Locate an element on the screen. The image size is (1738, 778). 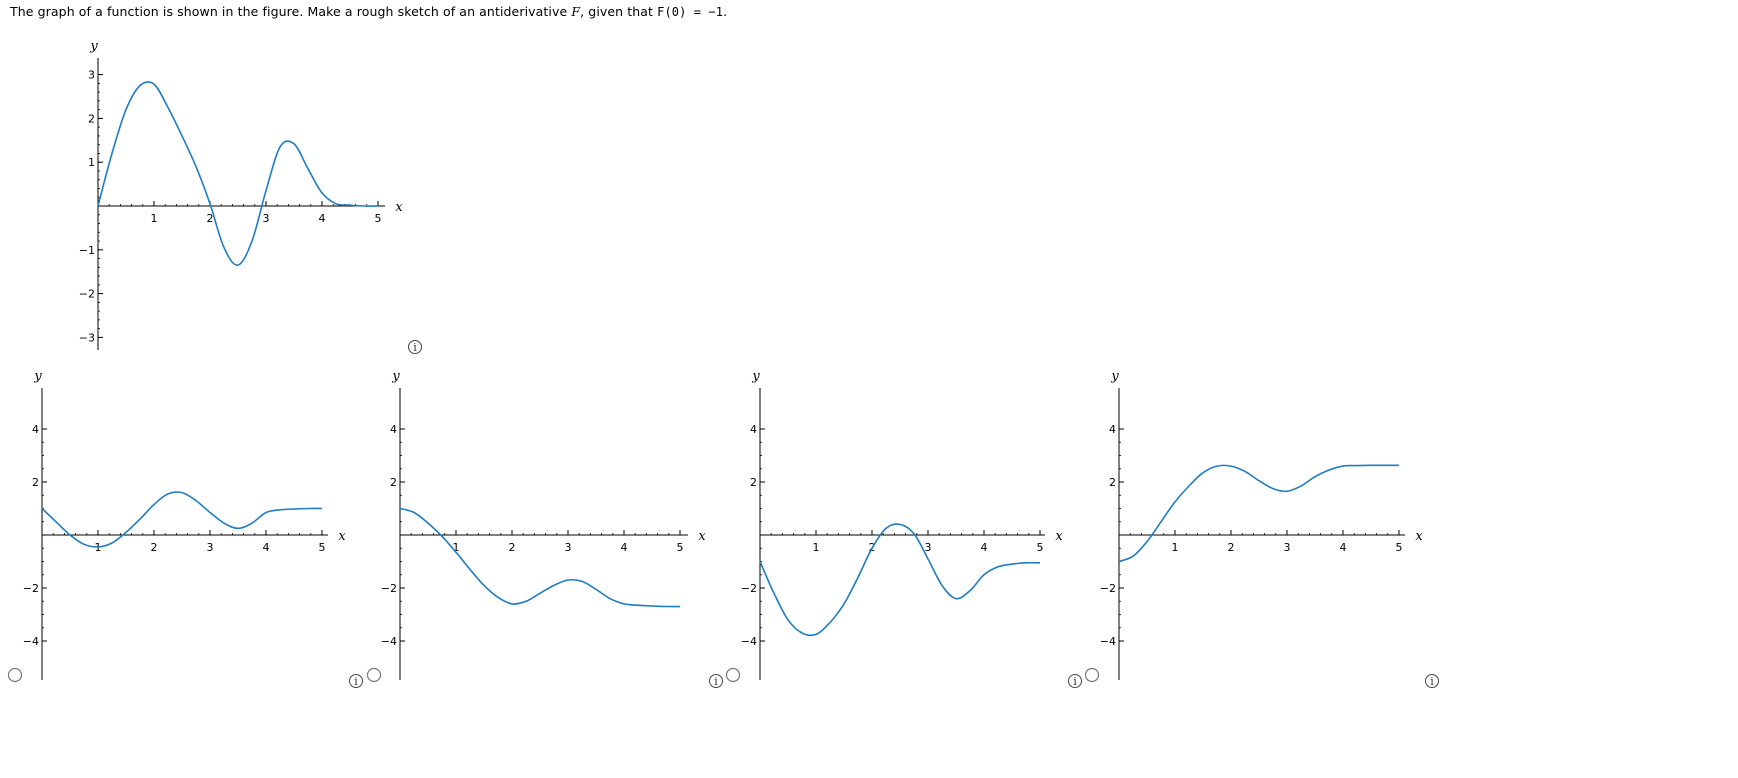
question-period: . is located at coordinates (725, 11).